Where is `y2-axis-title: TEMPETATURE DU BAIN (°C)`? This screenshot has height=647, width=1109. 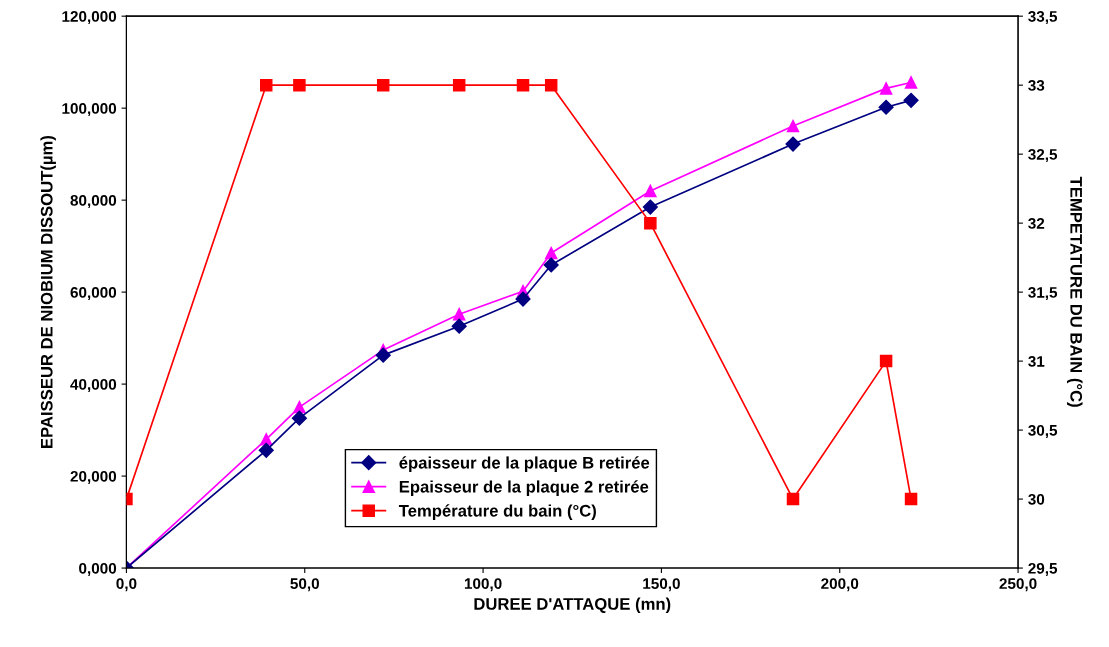 y2-axis-title: TEMPETATURE DU BAIN (°C) is located at coordinates (1074, 291).